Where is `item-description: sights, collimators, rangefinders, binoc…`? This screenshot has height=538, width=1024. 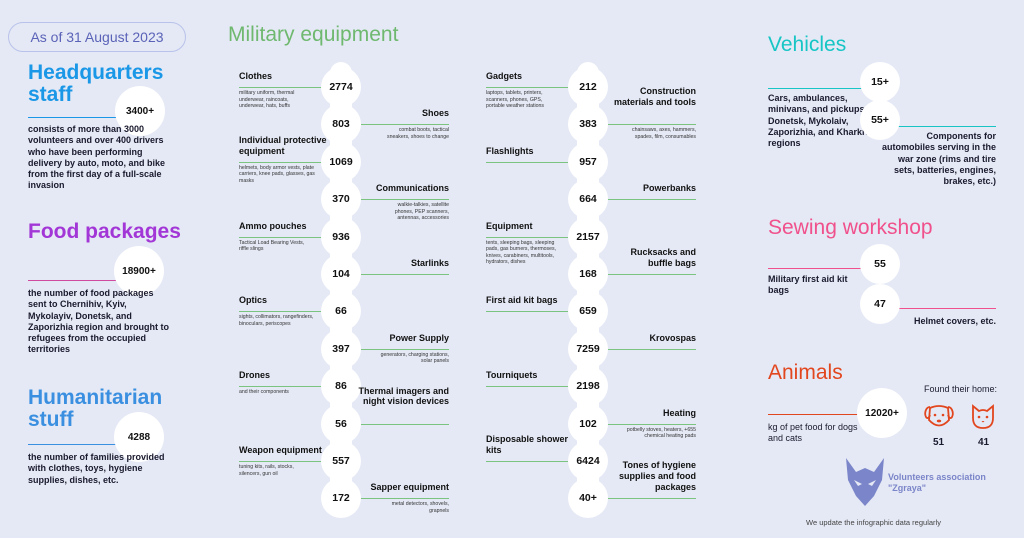
item-description: sights, collimators, rangefinders, binoc… is located at coordinates (276, 320).